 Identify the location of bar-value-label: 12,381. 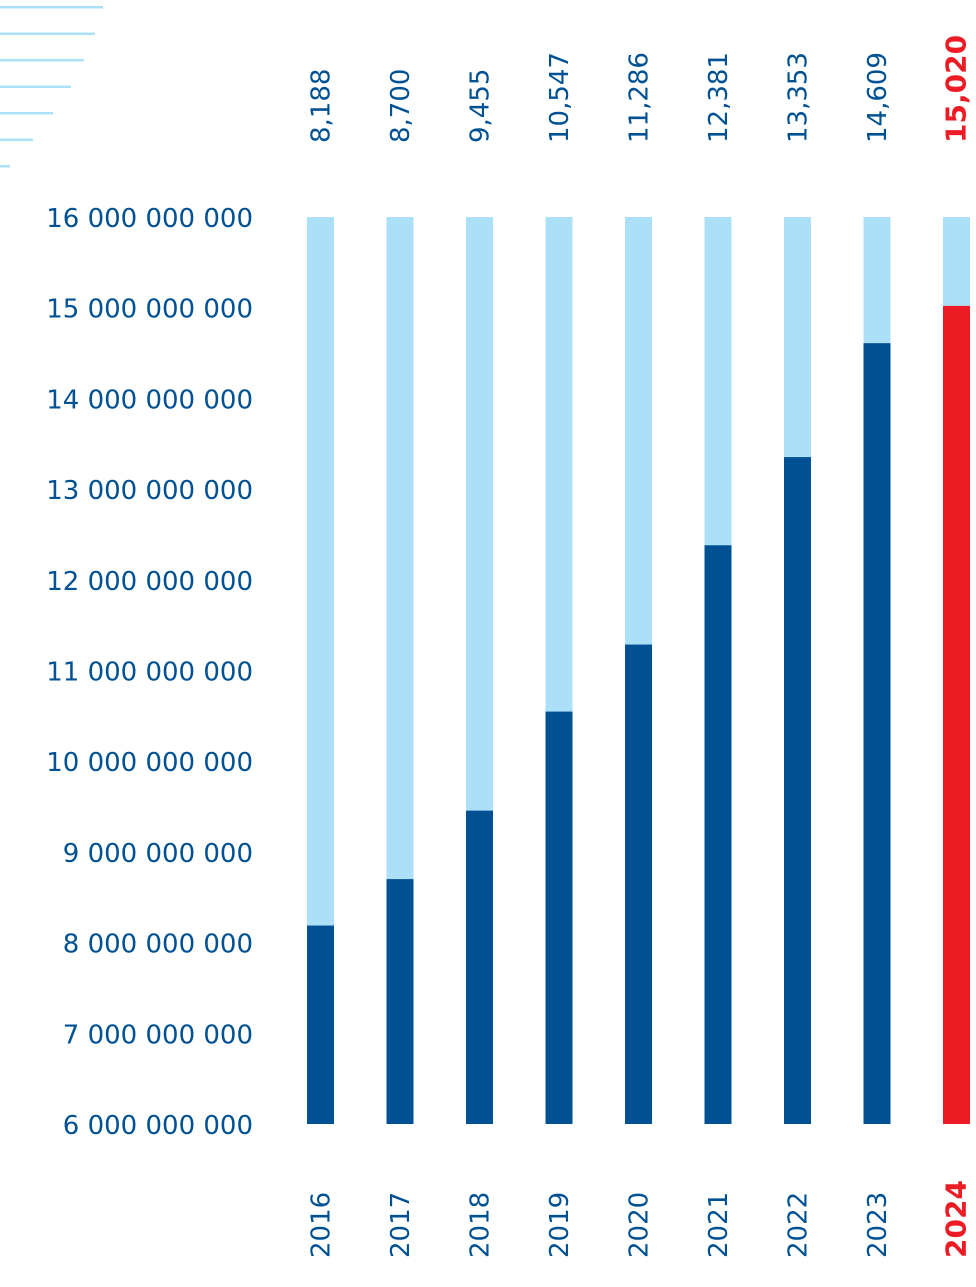
(719, 97).